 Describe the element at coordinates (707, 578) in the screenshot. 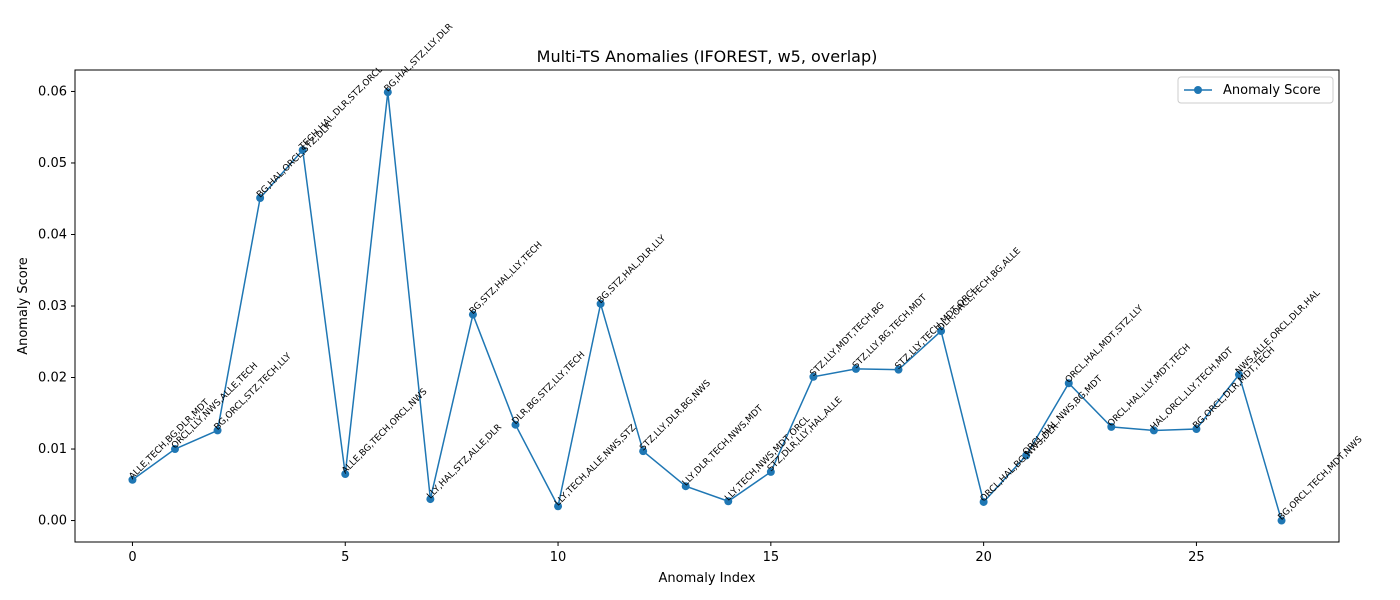

I see `x-axis-title: Anomaly Index` at that location.